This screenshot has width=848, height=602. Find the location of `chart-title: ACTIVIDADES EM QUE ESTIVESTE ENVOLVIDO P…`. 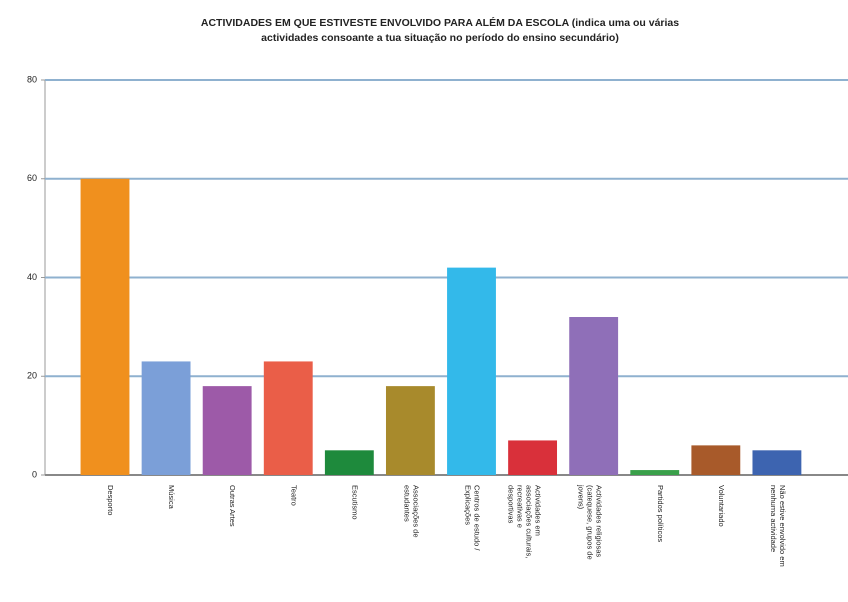

chart-title: ACTIVIDADES EM QUE ESTIVESTE ENVOLVIDO P… is located at coordinates (440, 22).